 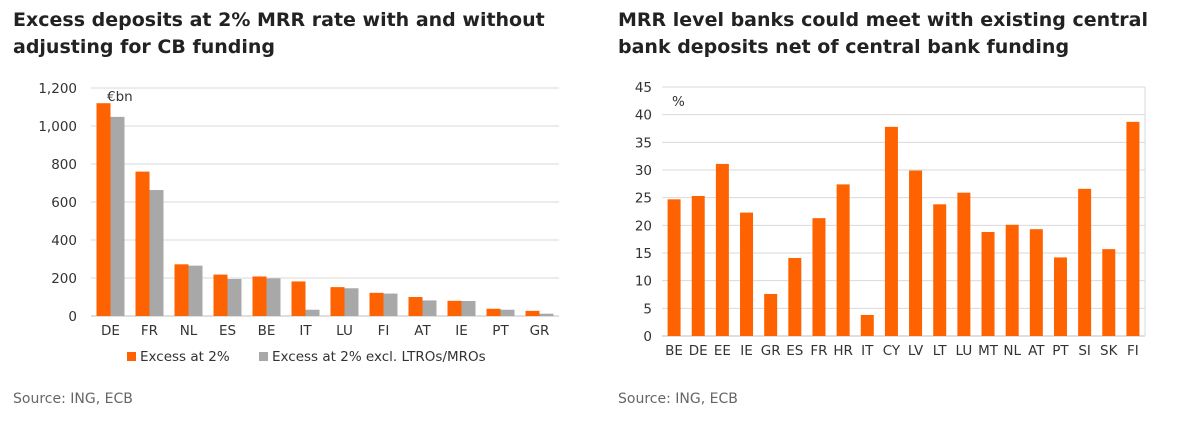 I want to click on chart-2-xtick-label: IE, so click(x=746, y=351).